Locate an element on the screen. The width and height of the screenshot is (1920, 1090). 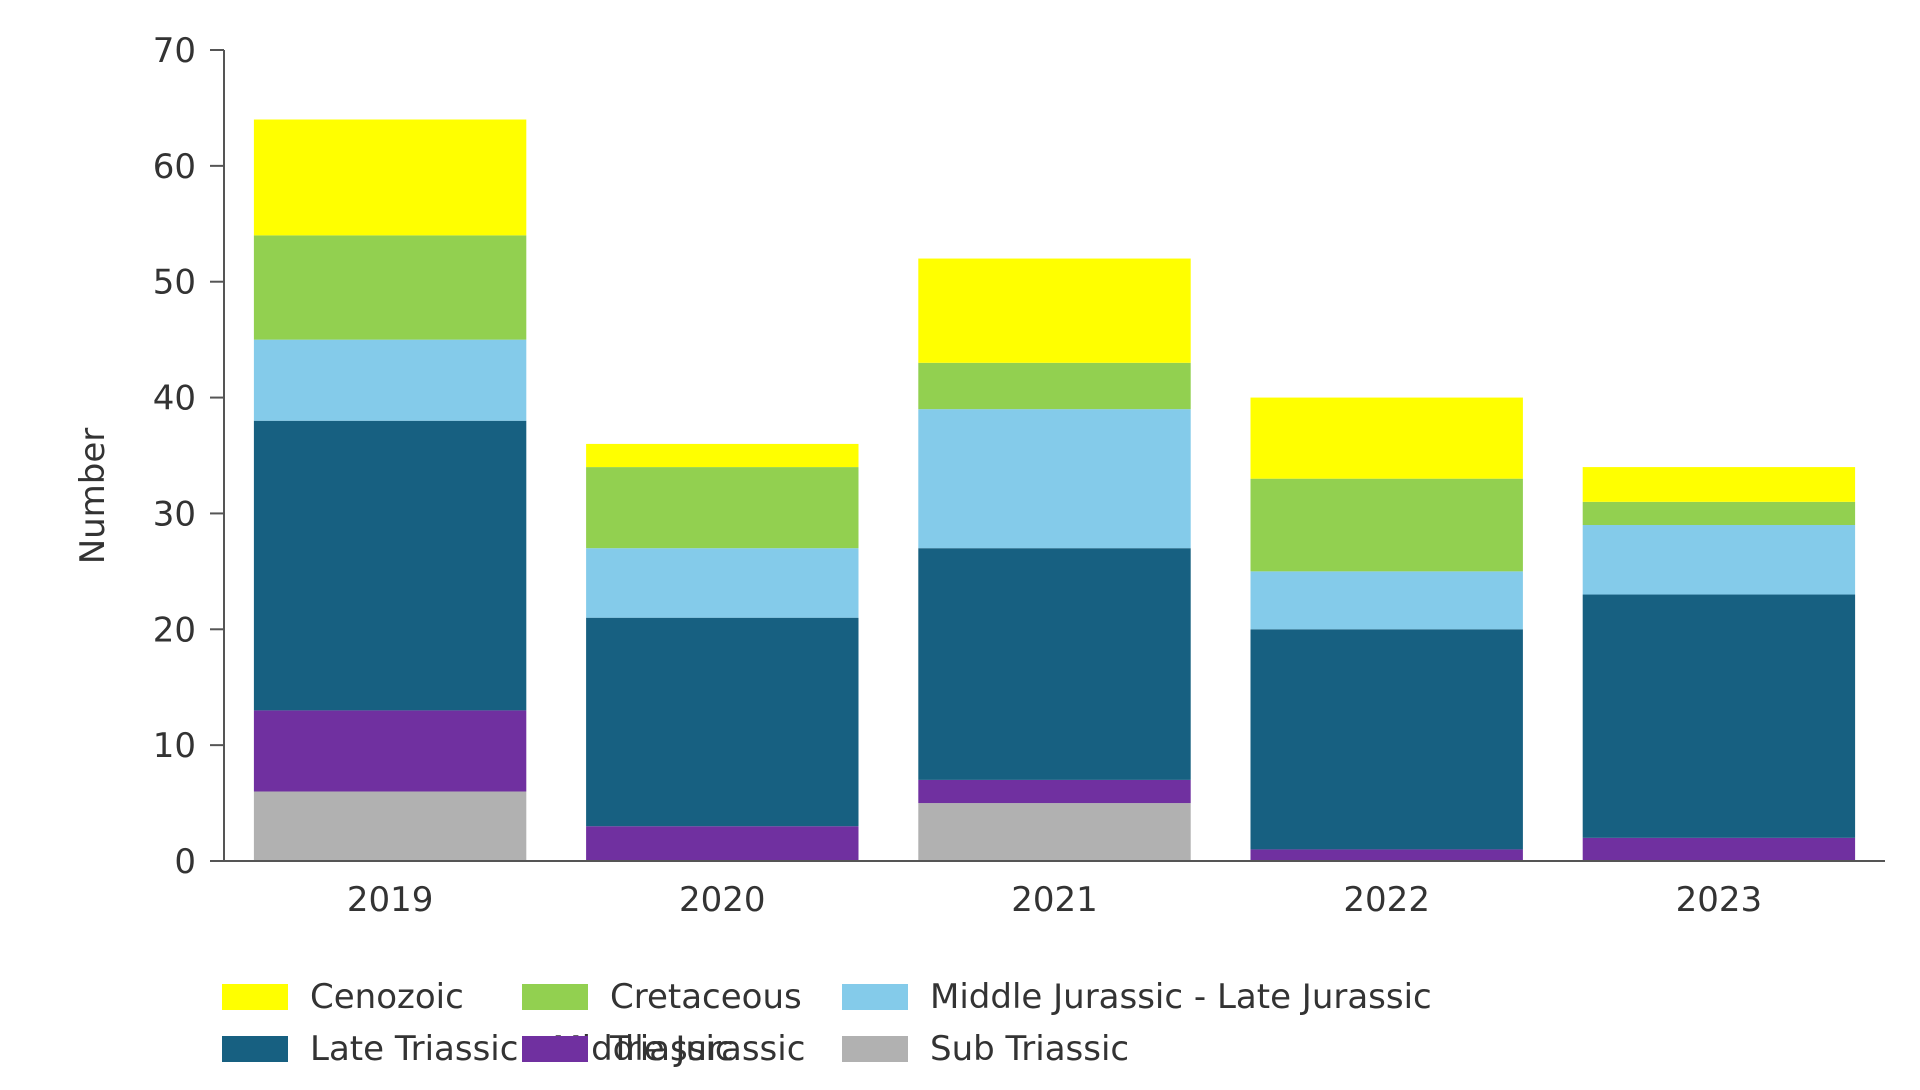
bar-segment-2019-cretaceous is located at coordinates (390, 287).